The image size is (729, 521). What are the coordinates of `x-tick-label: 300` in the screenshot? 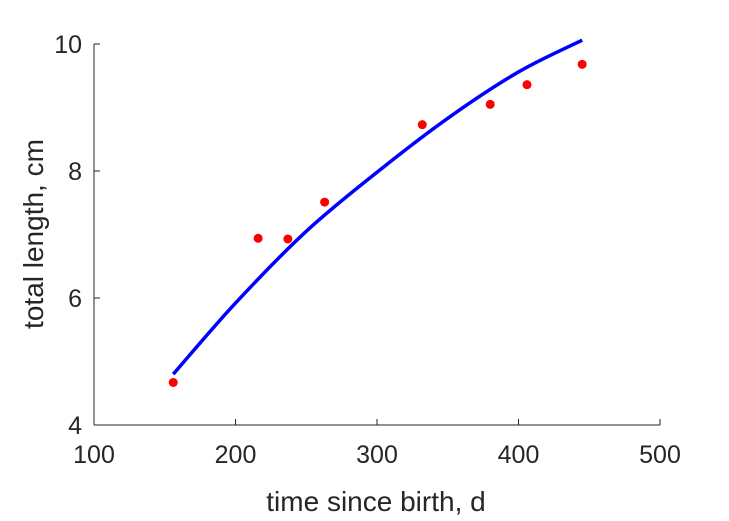 It's located at (377, 455).